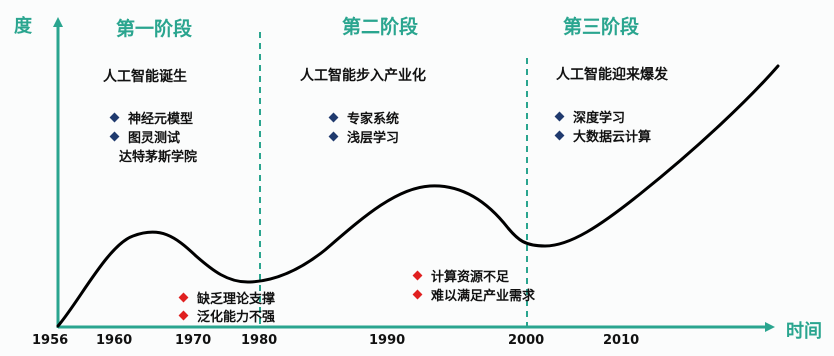  Describe the element at coordinates (804, 331) in the screenshot. I see `x-axis-label: 时间` at that location.